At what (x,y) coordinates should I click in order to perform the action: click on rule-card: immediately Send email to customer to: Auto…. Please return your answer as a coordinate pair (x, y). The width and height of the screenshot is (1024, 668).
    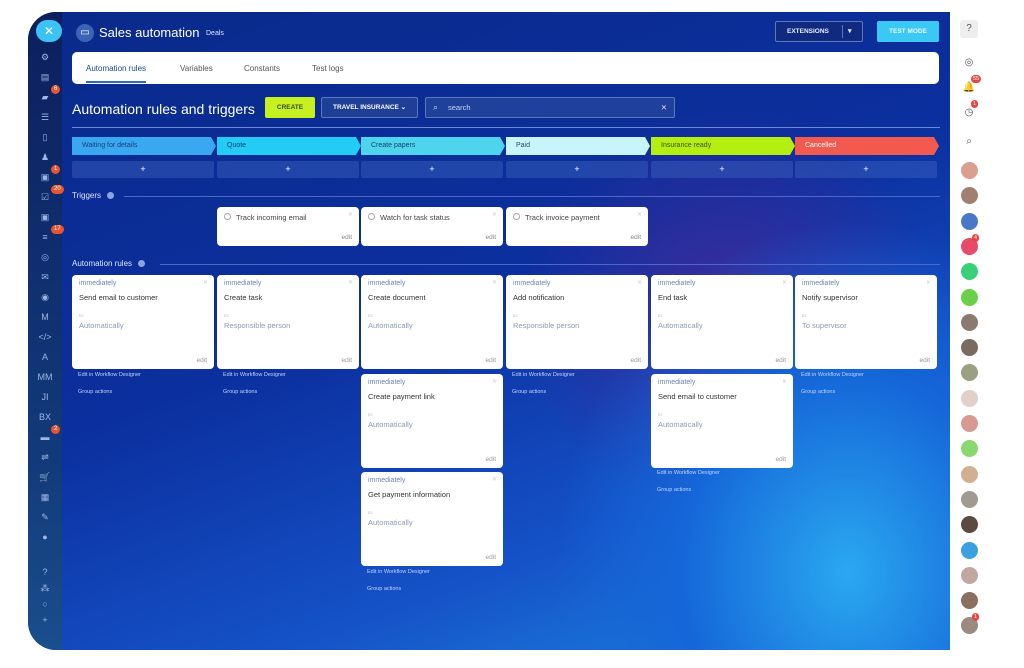
    Looking at the image, I should click on (143, 322).